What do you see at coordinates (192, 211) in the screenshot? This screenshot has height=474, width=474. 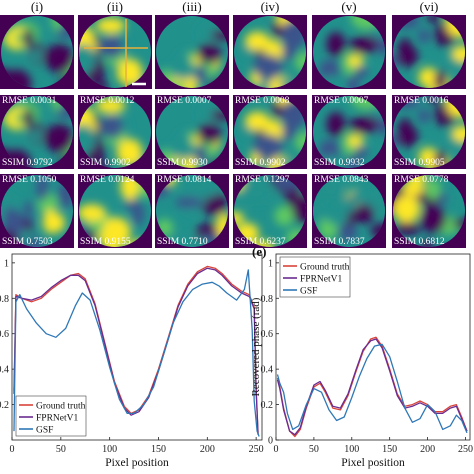 I see `phase-map-tile: RMSE 0.0814 SSIM 0.7710` at bounding box center [192, 211].